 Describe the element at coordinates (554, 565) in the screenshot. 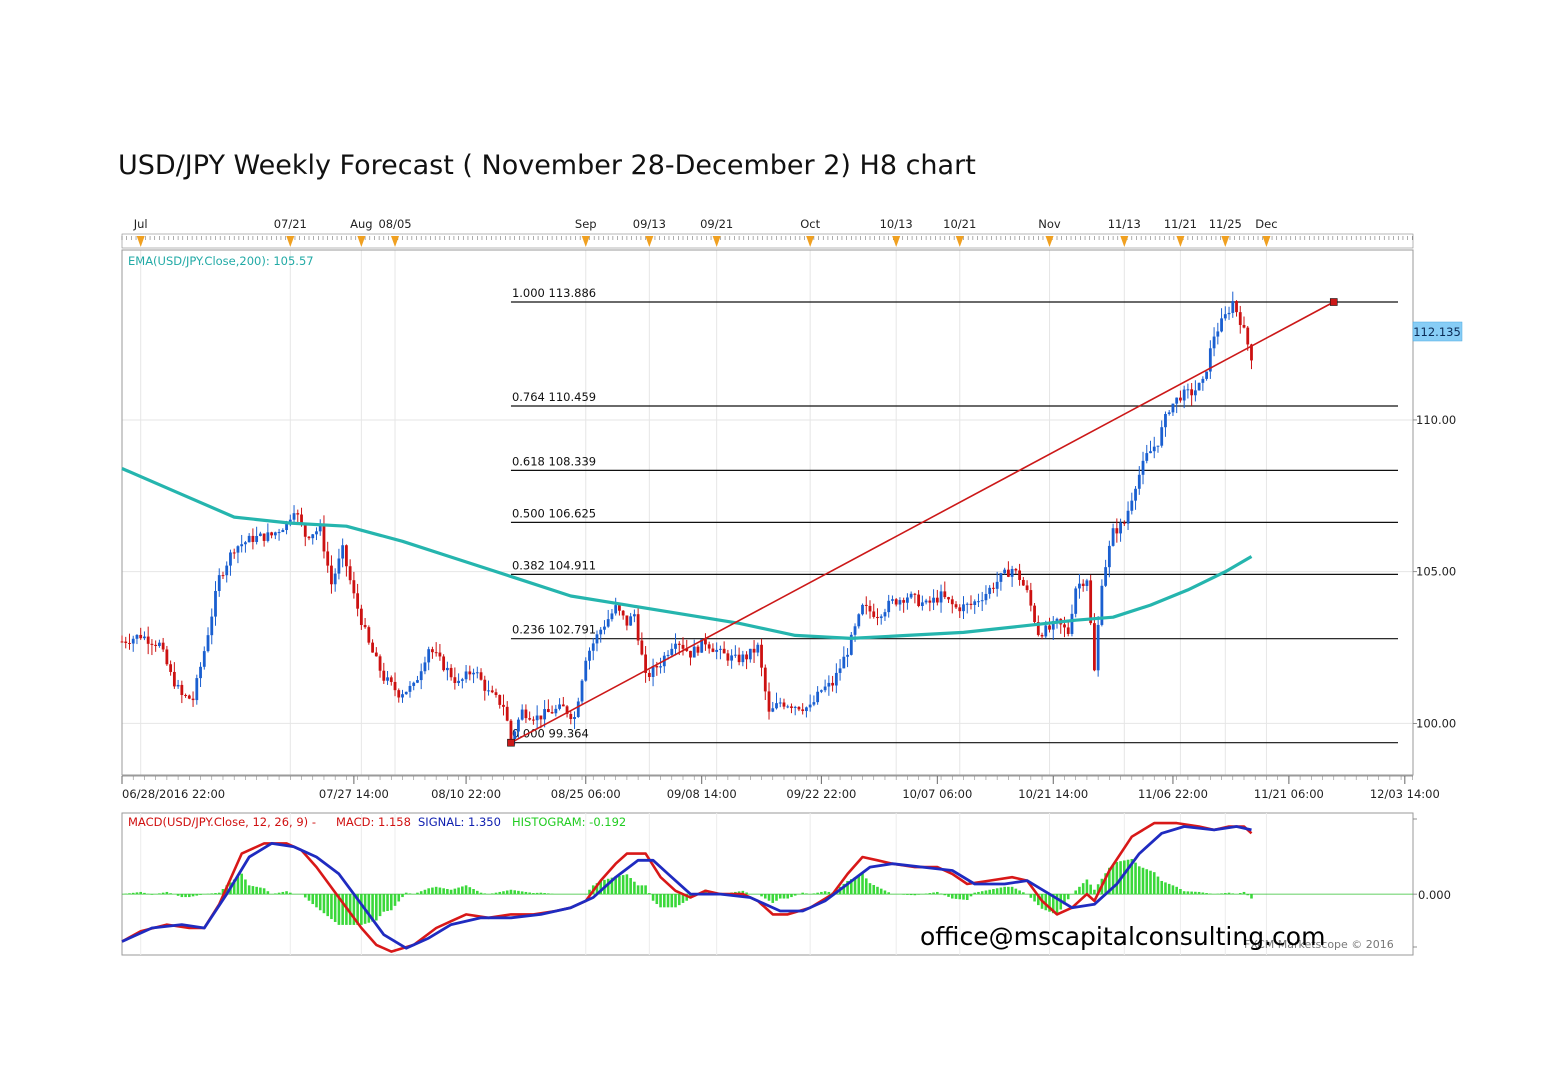

I see `fib-level-label: 0.382 104.911` at that location.